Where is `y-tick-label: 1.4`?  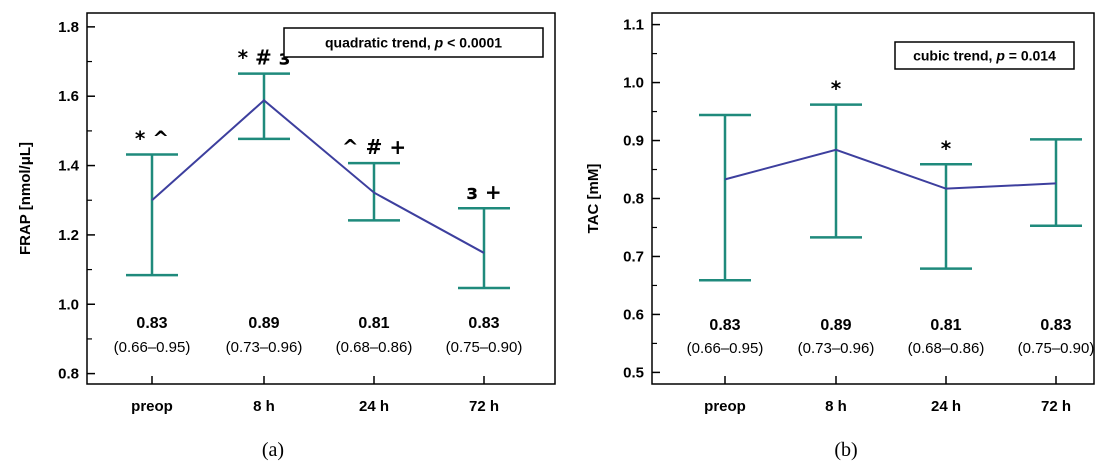
y-tick-label: 1.4 is located at coordinates (69, 166).